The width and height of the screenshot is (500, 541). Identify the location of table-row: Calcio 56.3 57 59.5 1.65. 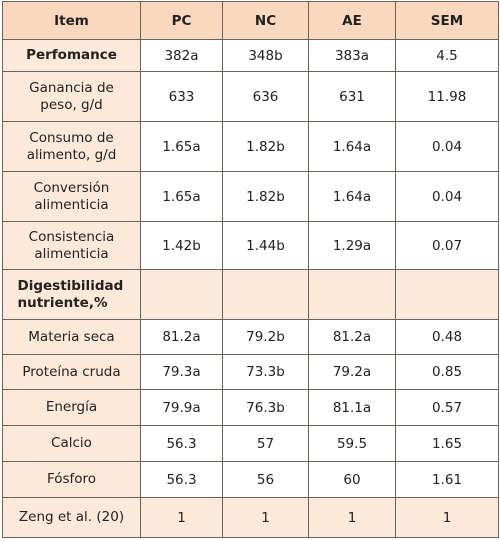
(250, 443).